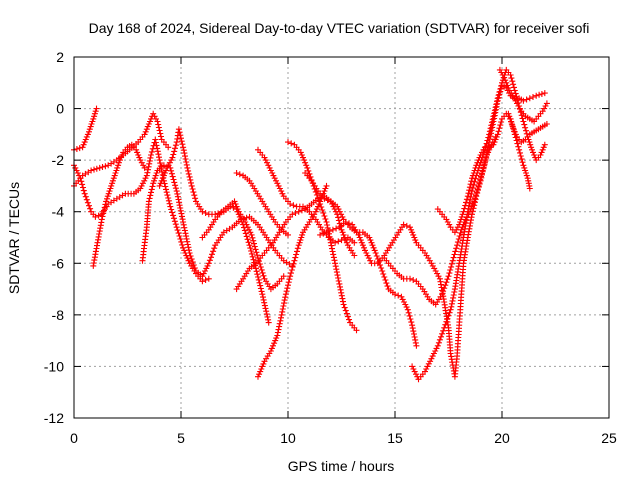 This screenshot has width=640, height=480. Describe the element at coordinates (54, 418) in the screenshot. I see `y-tick-label: -12` at that location.